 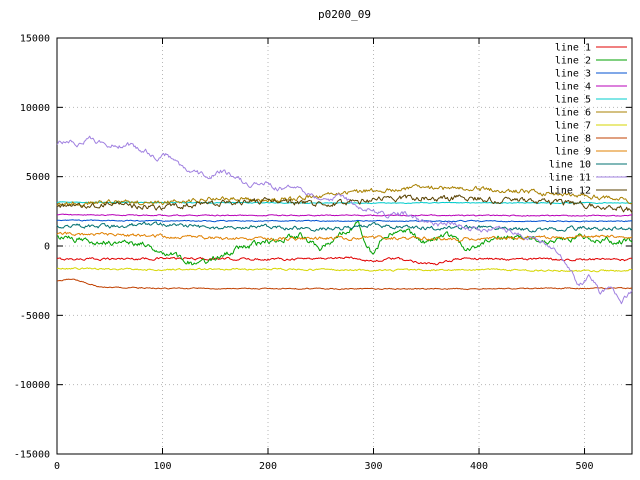 I want to click on y-tick-label: 15000, so click(x=35, y=39).